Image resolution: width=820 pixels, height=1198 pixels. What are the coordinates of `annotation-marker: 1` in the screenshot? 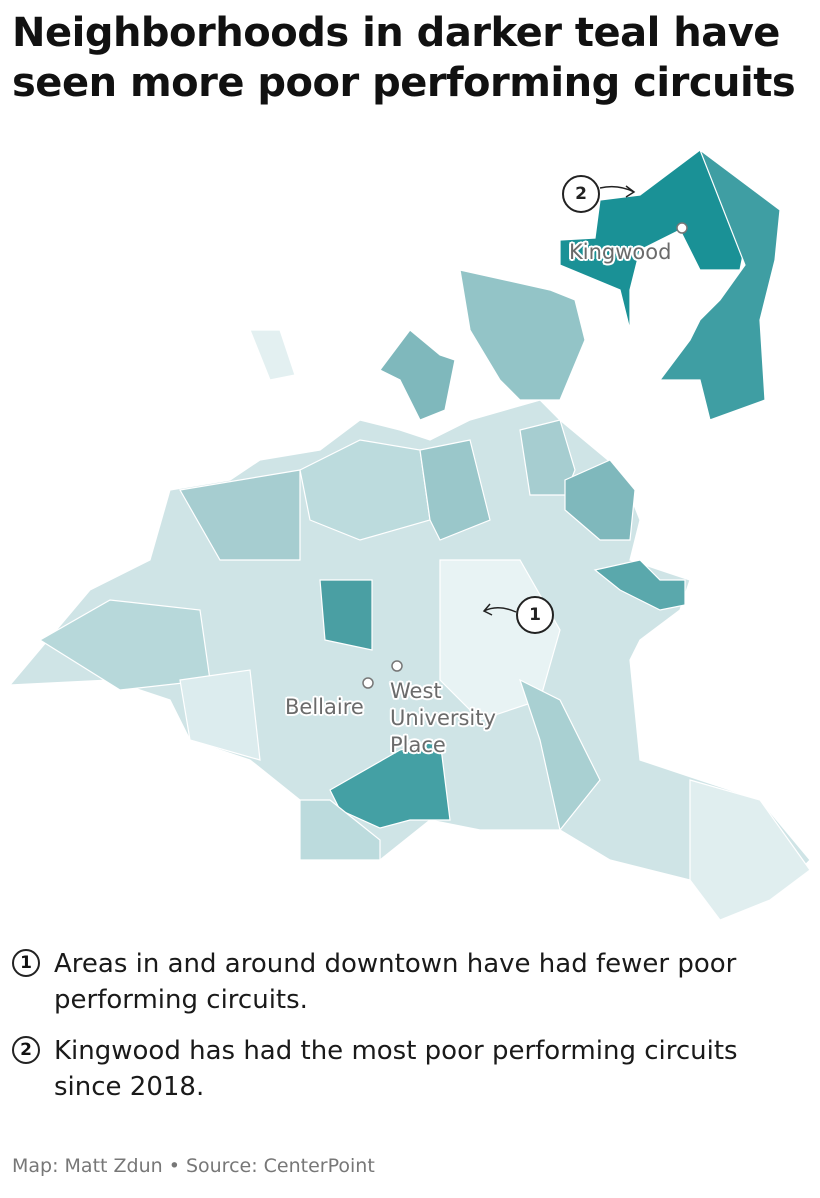 It's located at (535, 615).